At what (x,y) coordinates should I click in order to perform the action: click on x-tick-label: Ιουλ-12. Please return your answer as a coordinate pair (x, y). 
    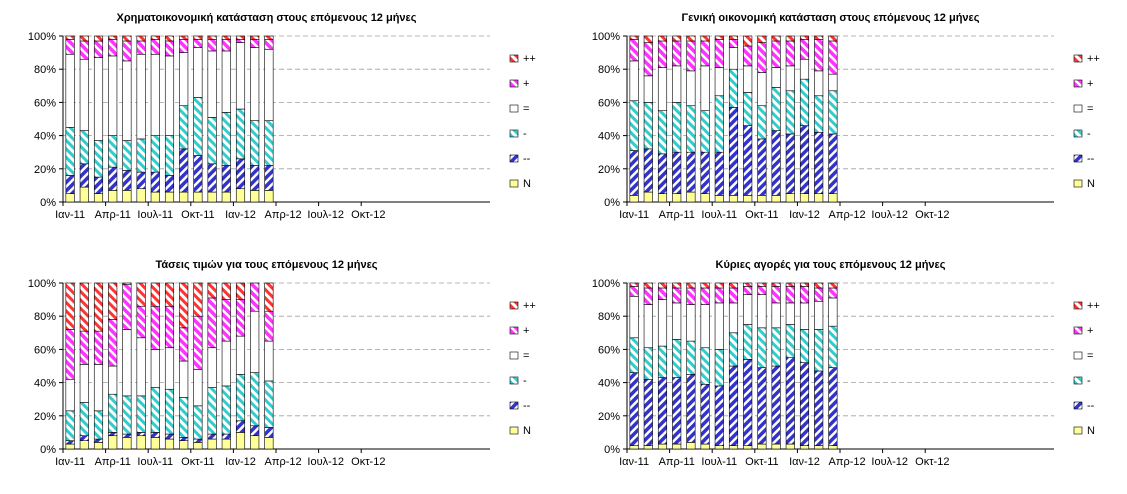
    Looking at the image, I should click on (325, 462).